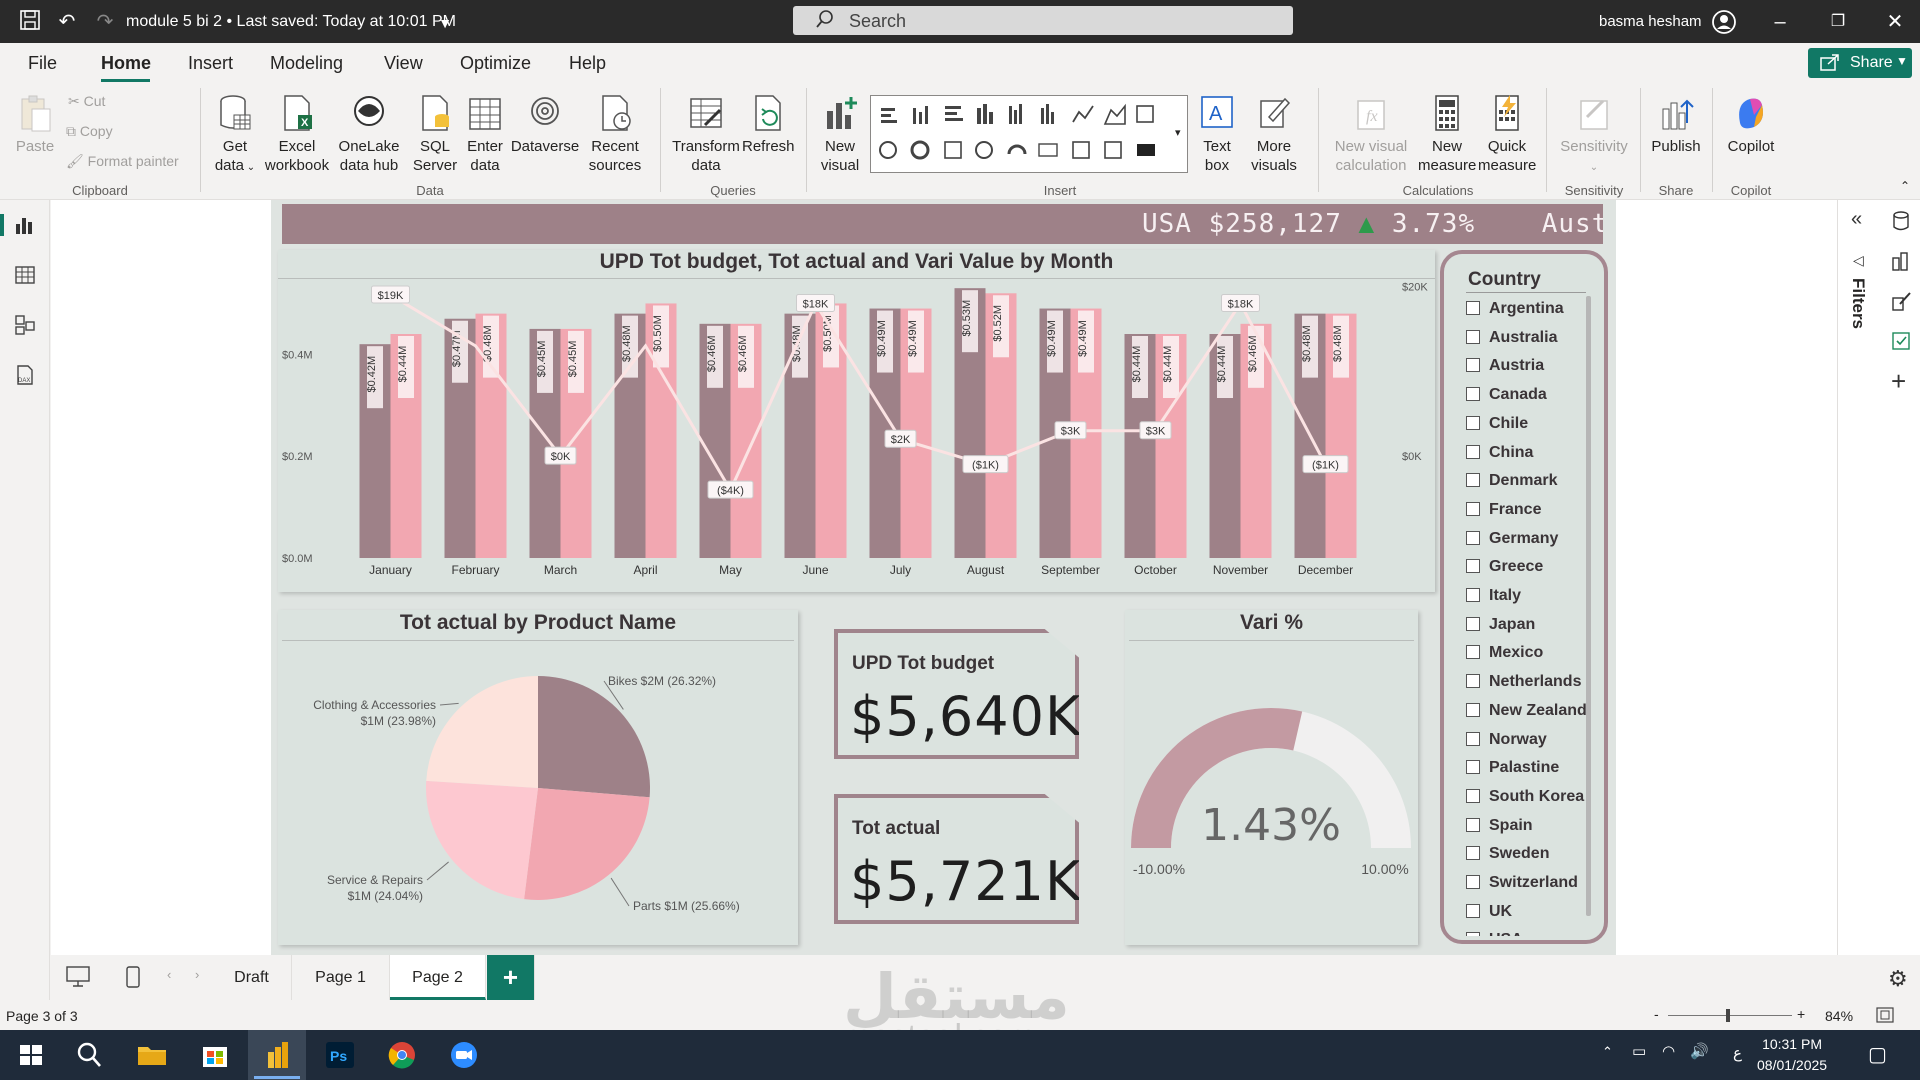  Describe the element at coordinates (197, 974) in the screenshot. I see `scroll-right-icon: ›` at that location.